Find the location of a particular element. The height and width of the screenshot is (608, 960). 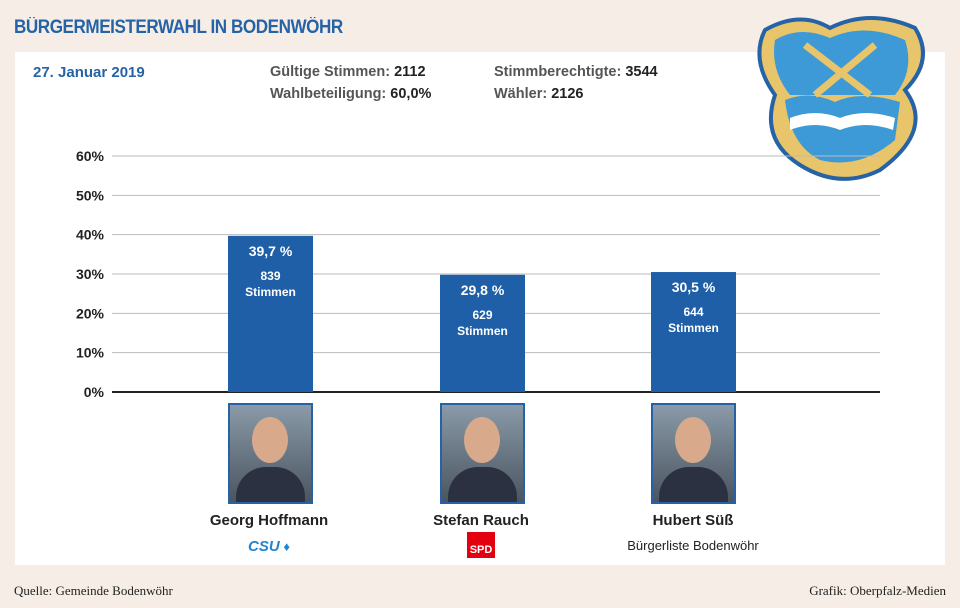

y-tick-label: 0% is located at coordinates (94, 392).